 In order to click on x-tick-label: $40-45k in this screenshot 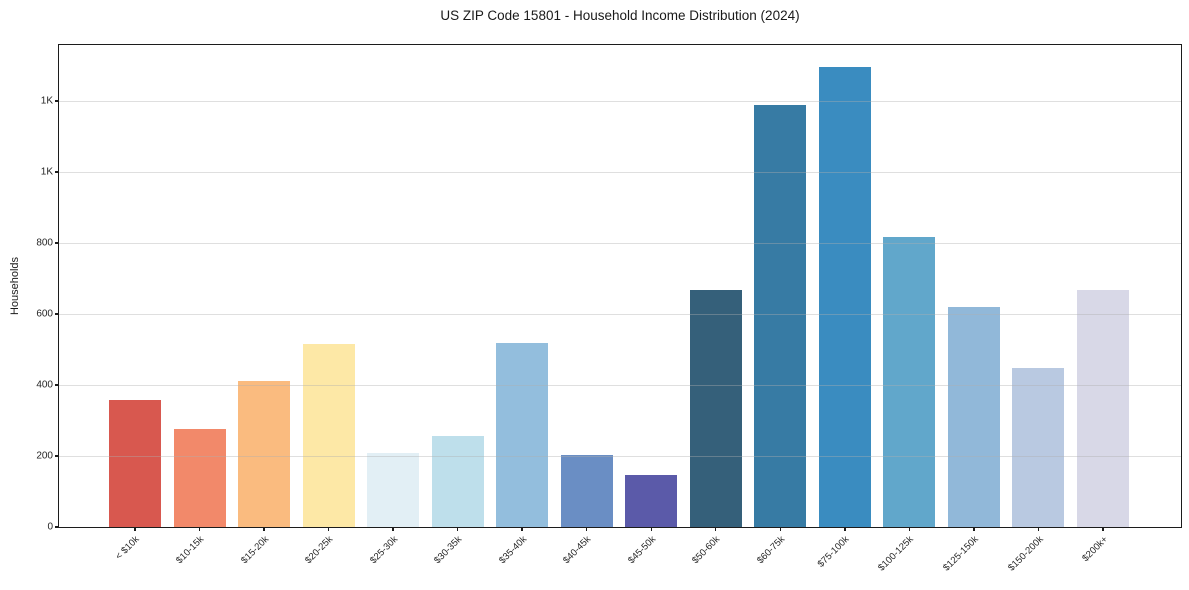, I will do `click(577, 550)`.